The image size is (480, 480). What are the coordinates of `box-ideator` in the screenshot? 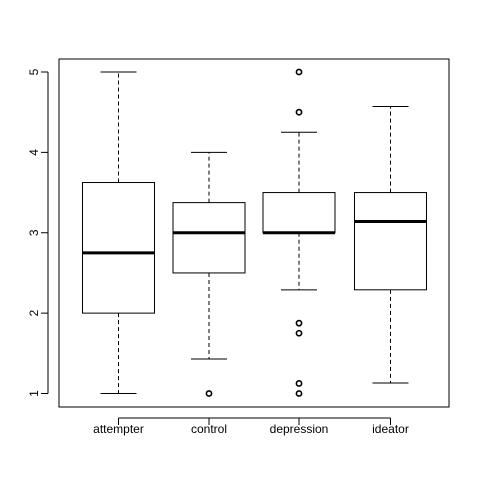 It's located at (390, 245).